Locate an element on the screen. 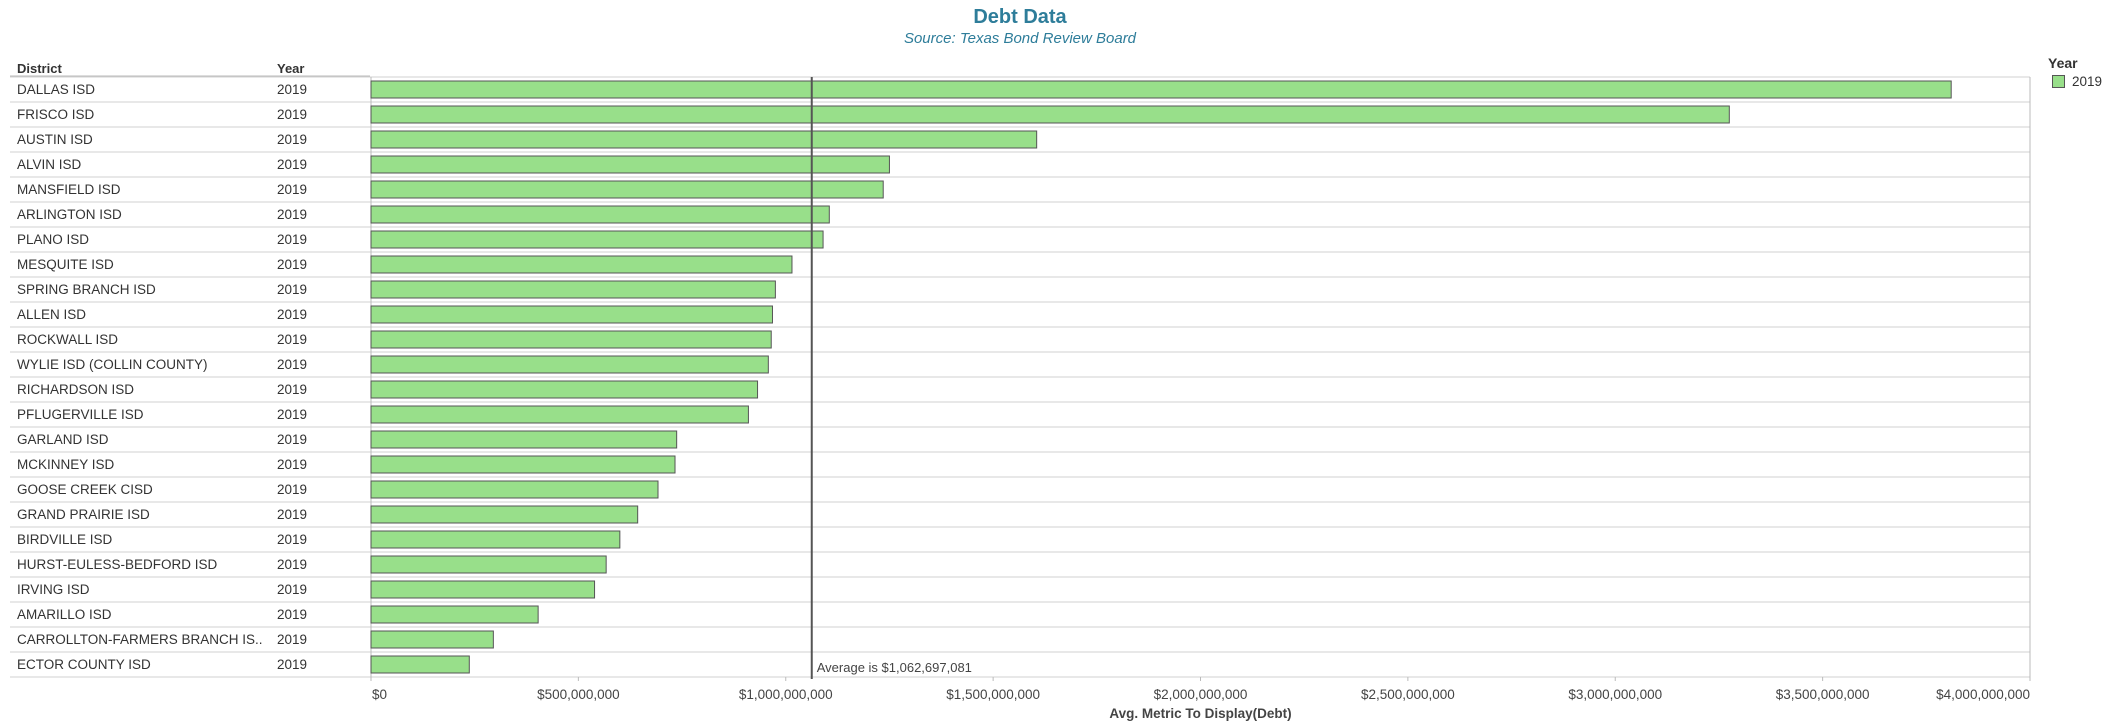  x-tick-label: $2,000,000,000 is located at coordinates (1201, 694).